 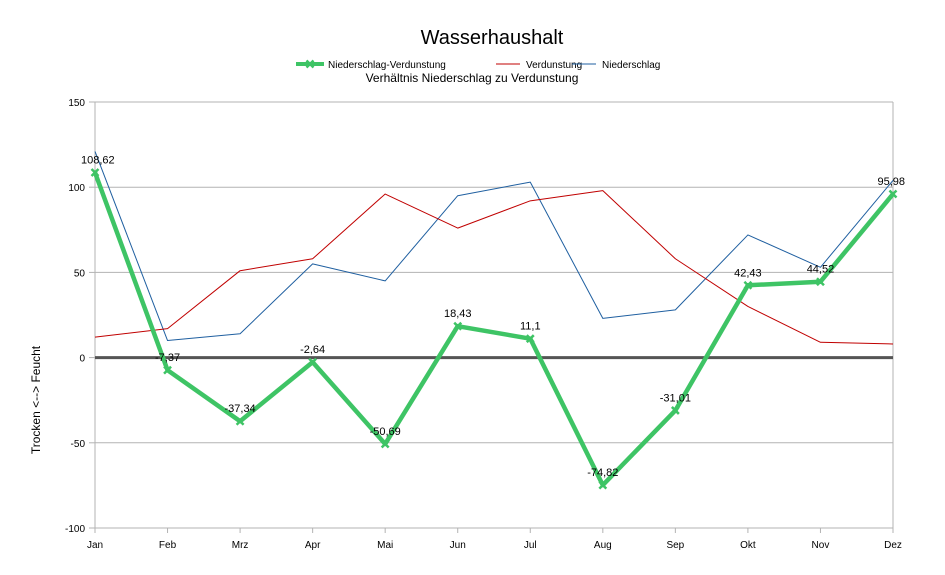 What do you see at coordinates (530, 327) in the screenshot?
I see `data-label: 11,1` at bounding box center [530, 327].